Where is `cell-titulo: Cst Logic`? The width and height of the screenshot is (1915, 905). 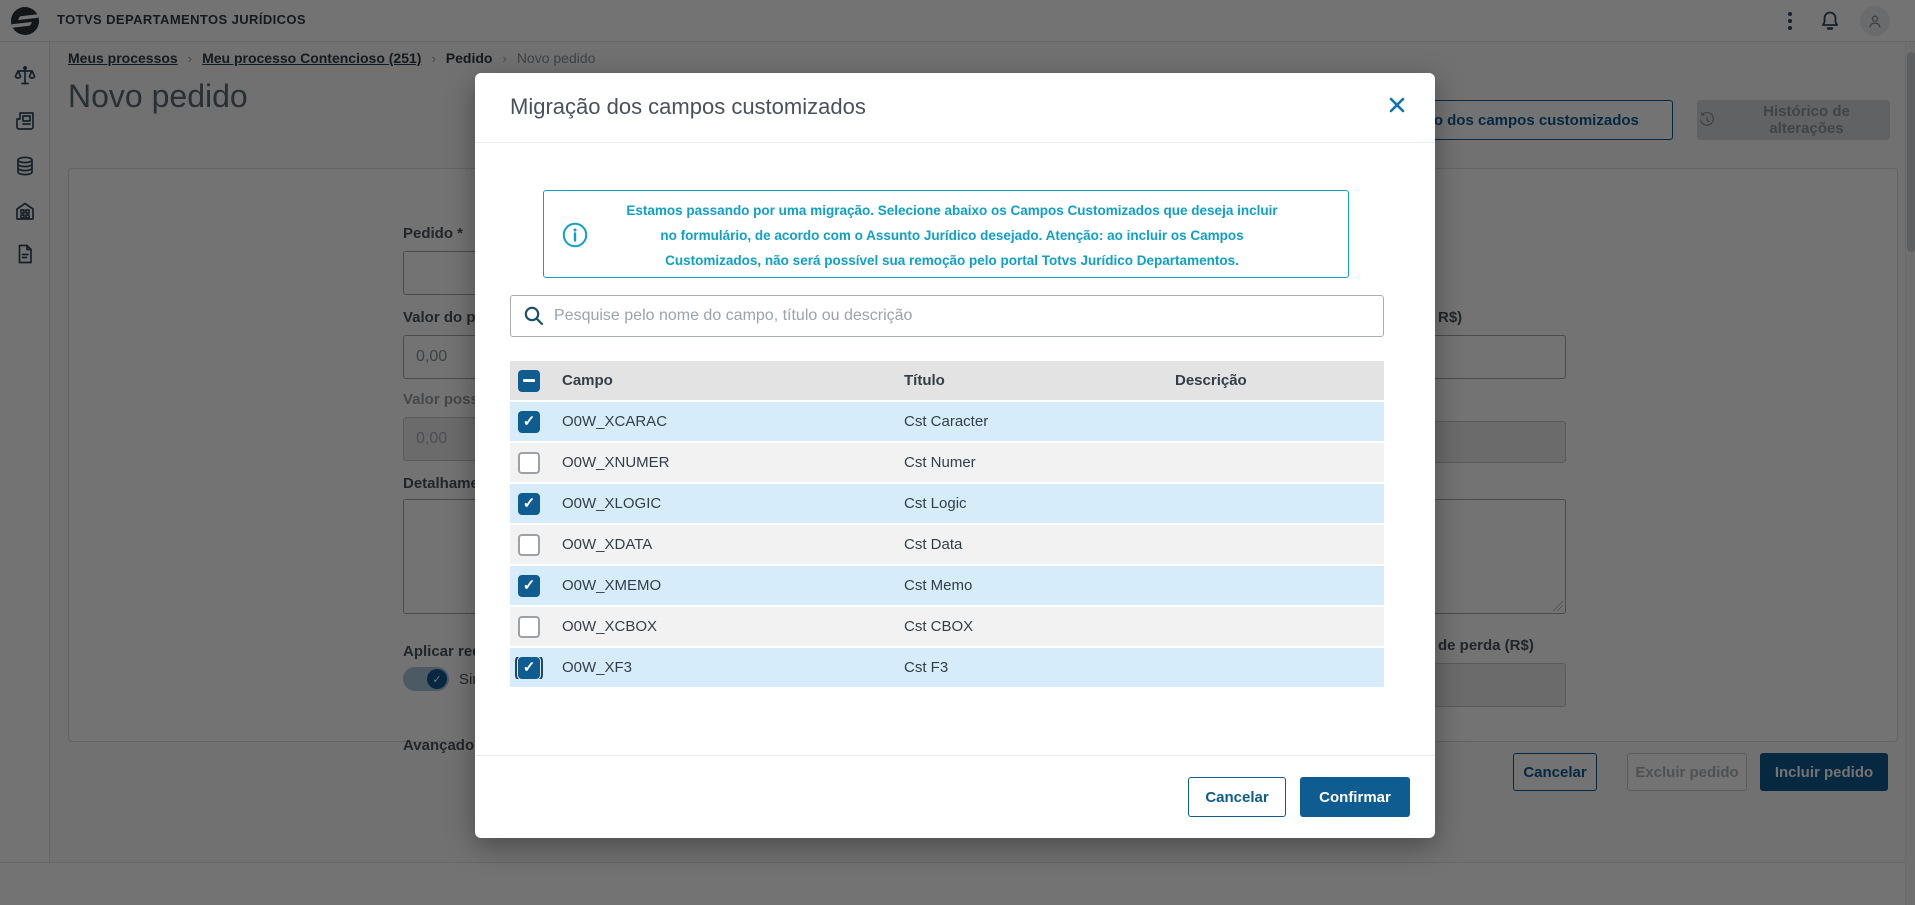
cell-titulo: Cst Logic is located at coordinates (935, 503).